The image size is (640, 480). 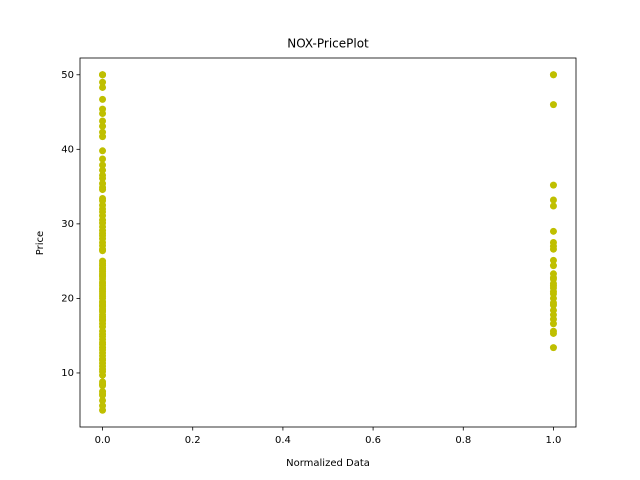 I want to click on x-axis-label: Normalized Data, so click(x=328, y=463).